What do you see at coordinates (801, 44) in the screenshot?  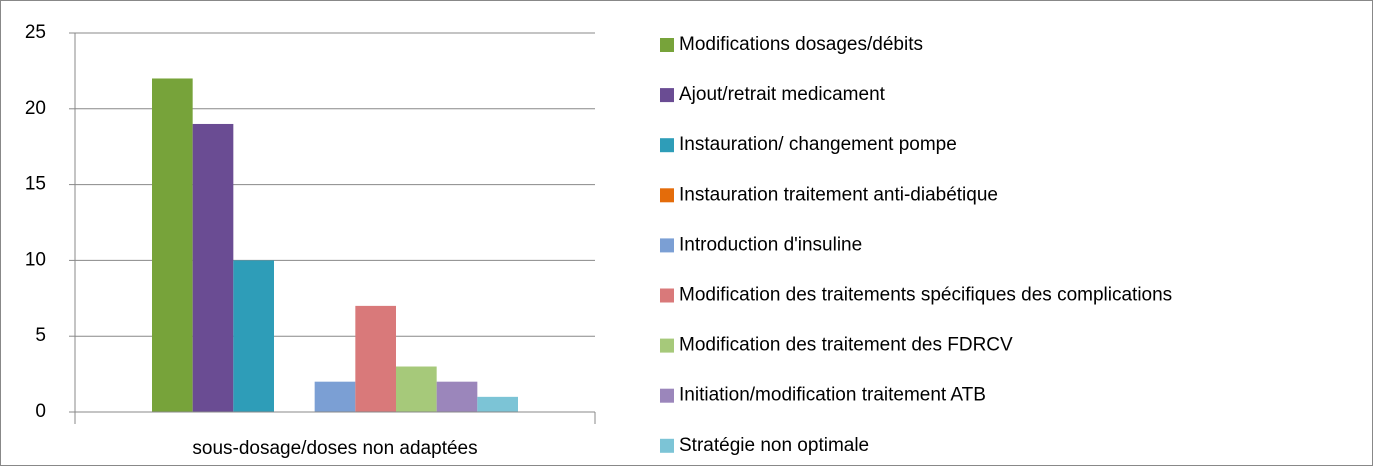 I see `legend-label: Modifications dosages/débits` at bounding box center [801, 44].